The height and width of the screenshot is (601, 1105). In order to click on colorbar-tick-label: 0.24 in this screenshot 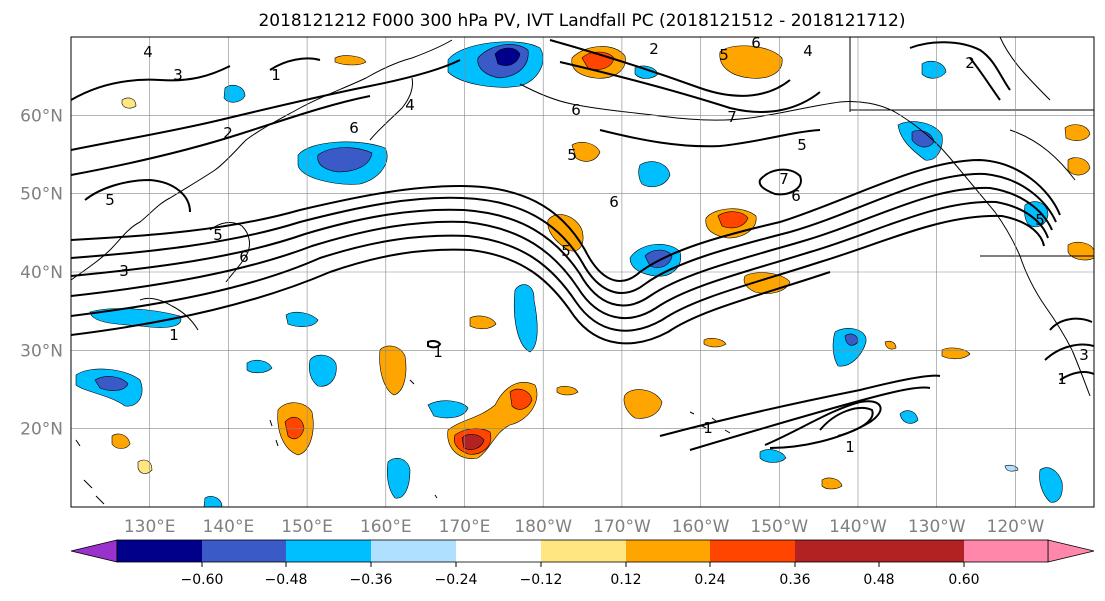, I will do `click(709, 580)`.